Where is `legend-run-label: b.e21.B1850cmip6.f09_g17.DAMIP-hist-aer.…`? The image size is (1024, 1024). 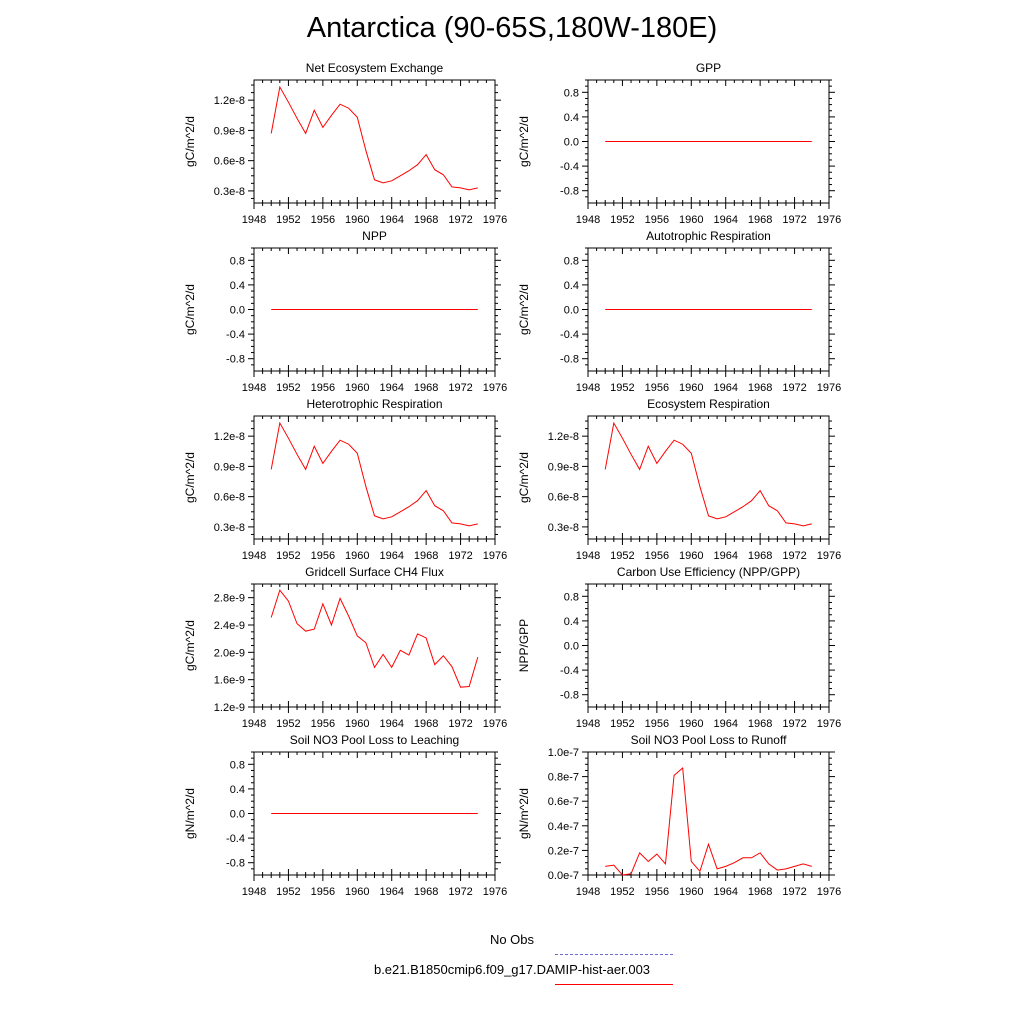 legend-run-label: b.e21.B1850cmip6.f09_g17.DAMIP-hist-aer.… is located at coordinates (512, 969).